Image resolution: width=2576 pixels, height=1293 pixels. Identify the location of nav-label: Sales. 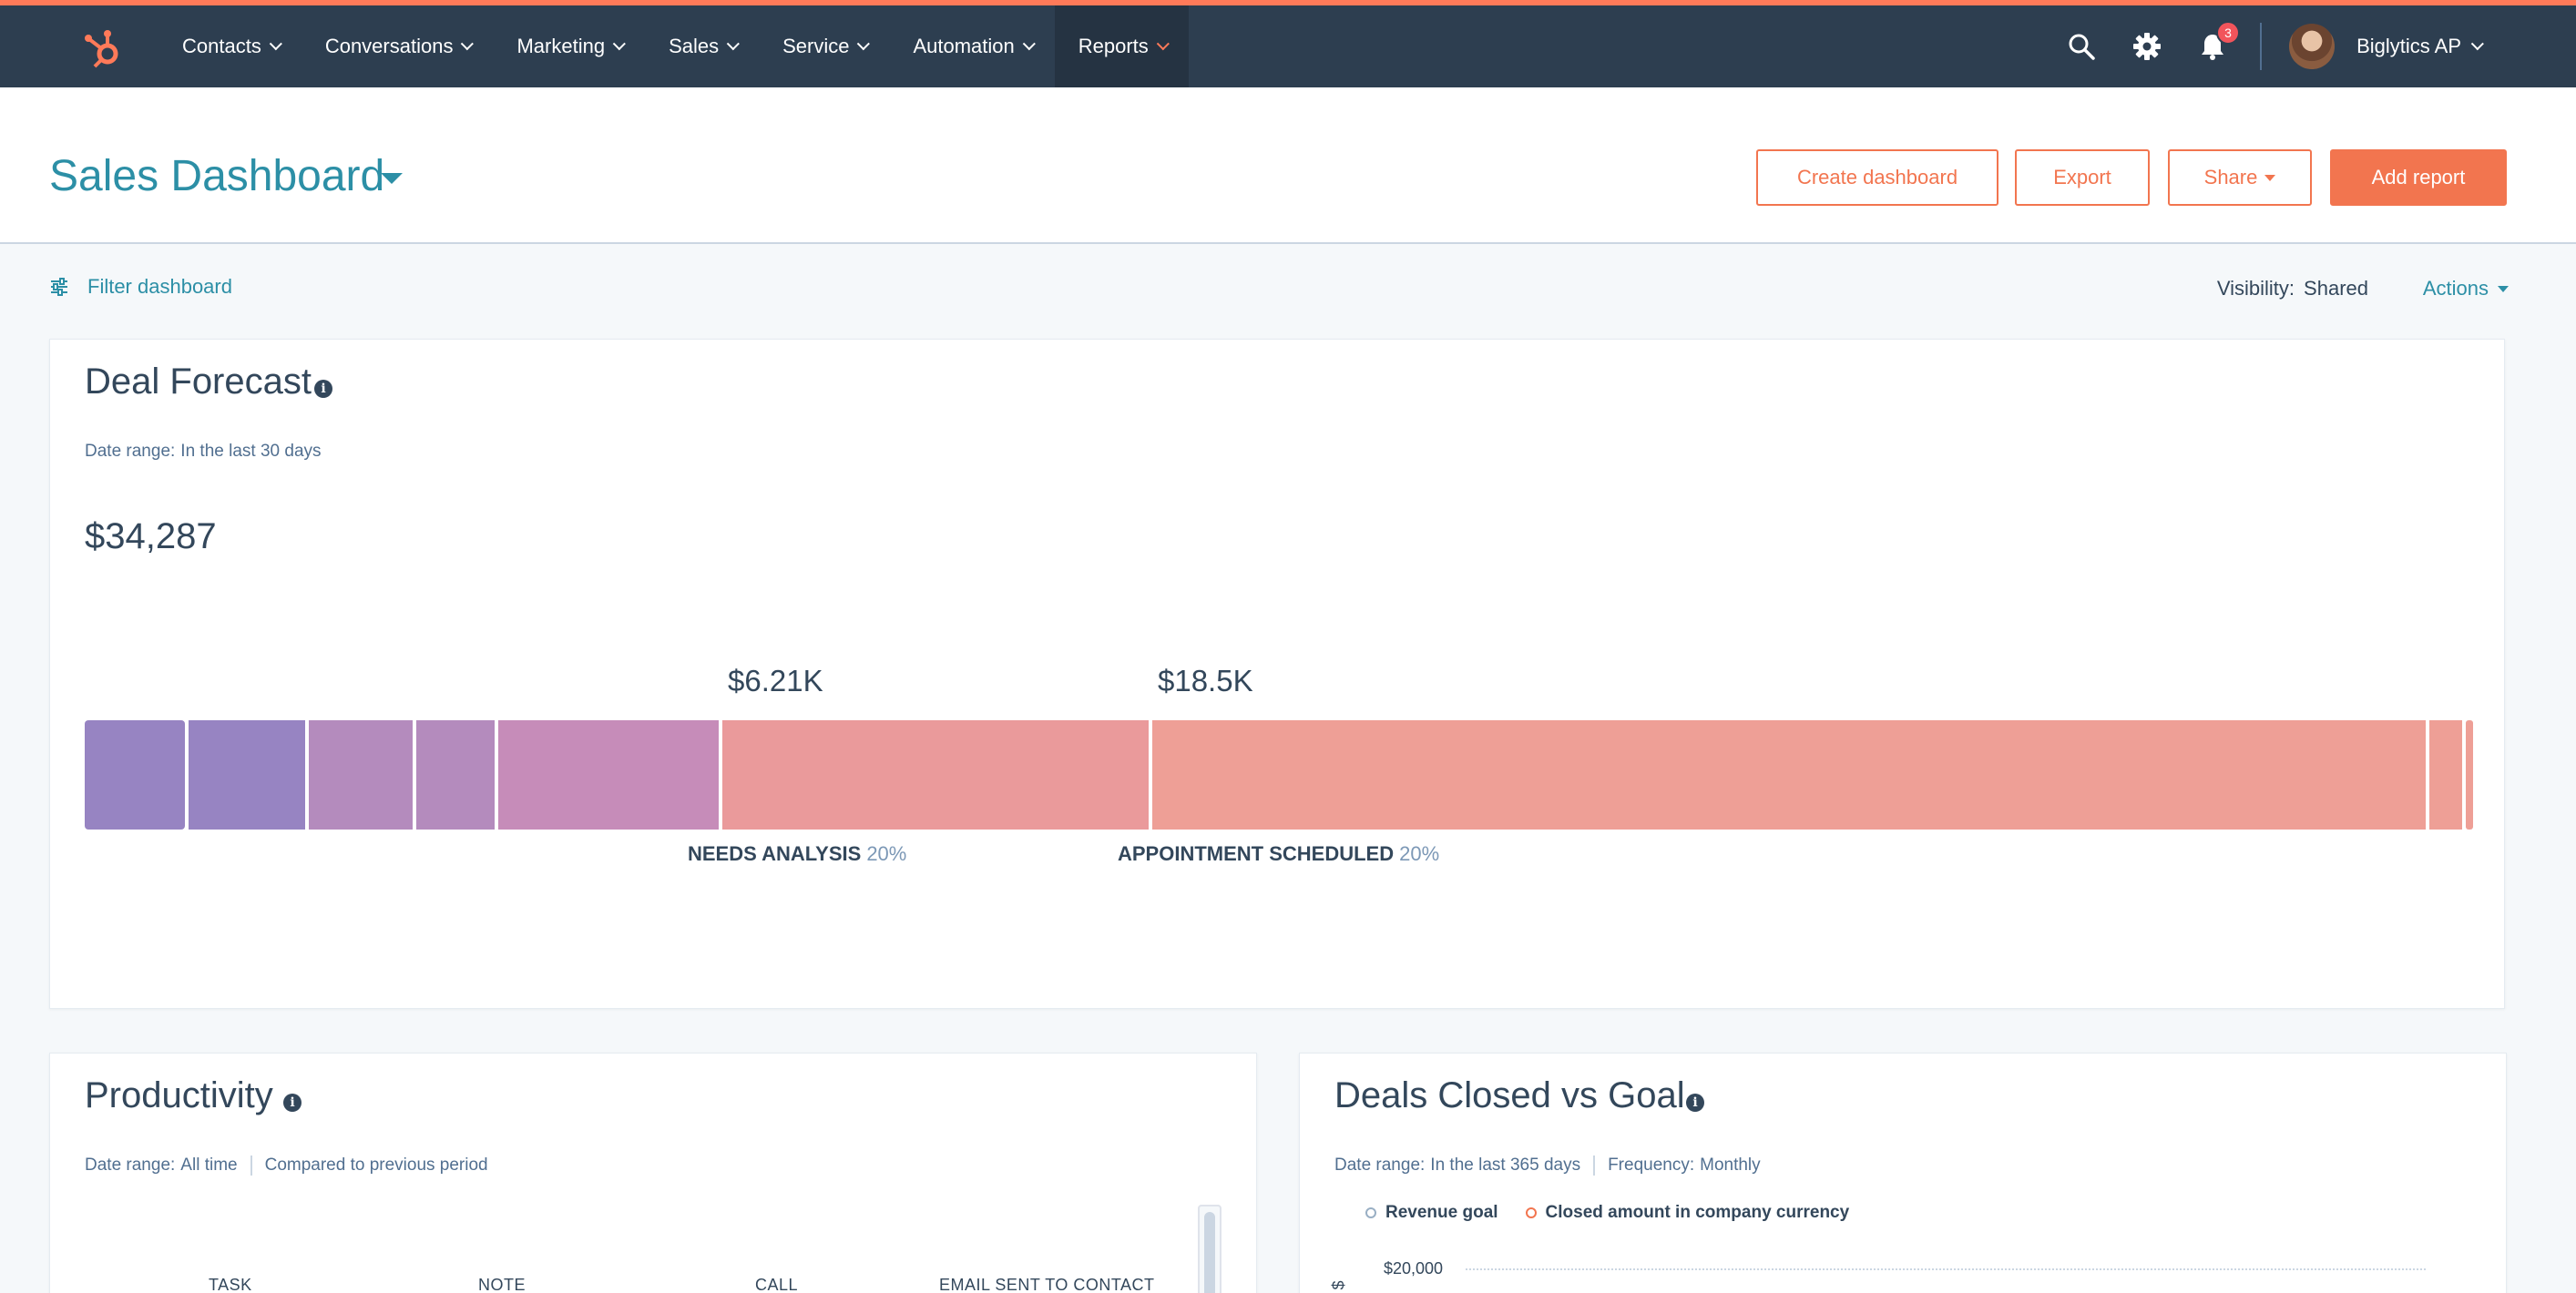
(694, 46).